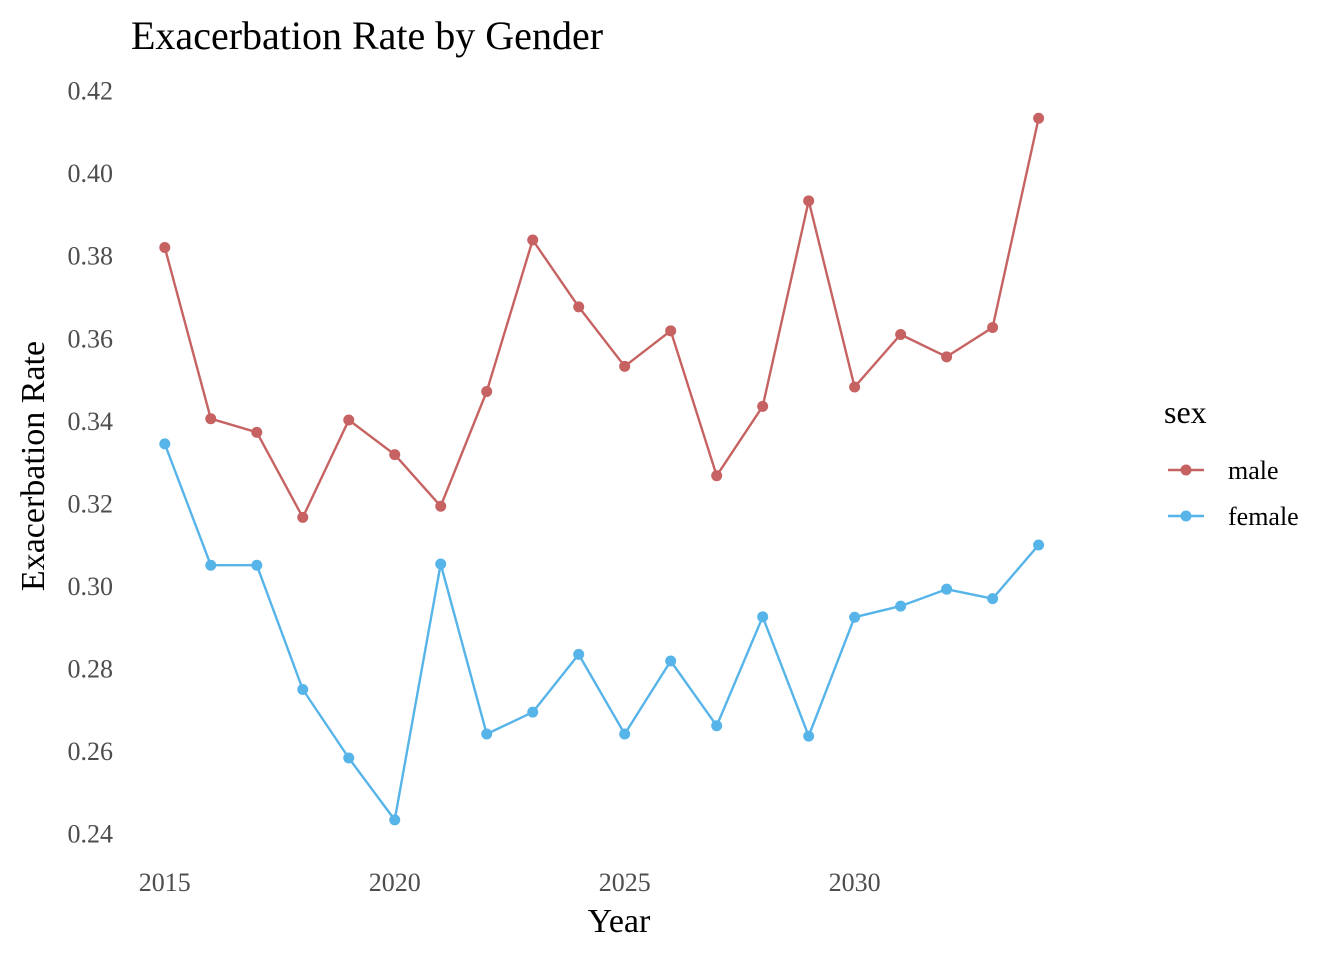 This screenshot has height=960, width=1344. I want to click on y-tick-label: 0.36, so click(91, 338).